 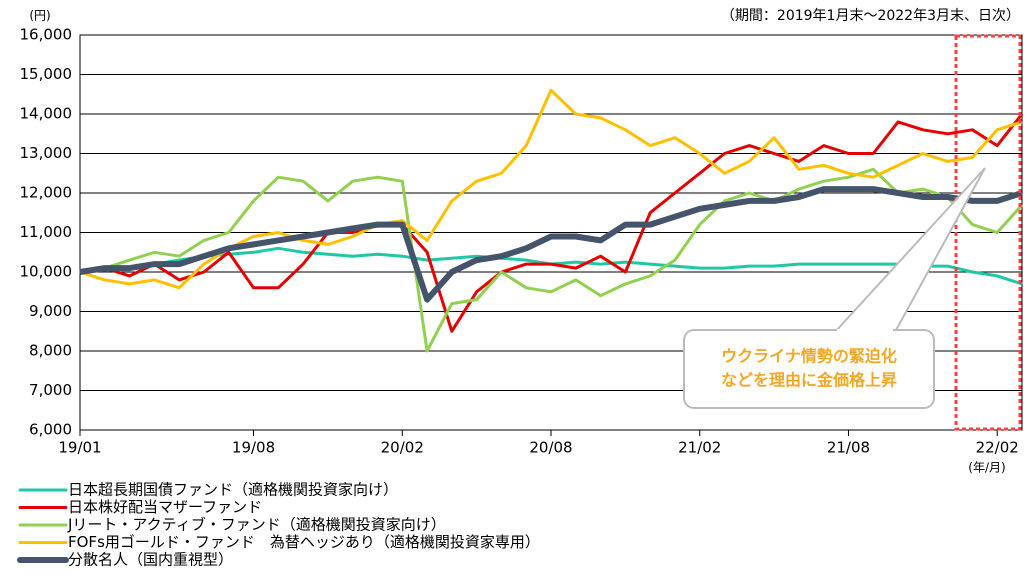 I want to click on callout-box, so click(x=809, y=369).